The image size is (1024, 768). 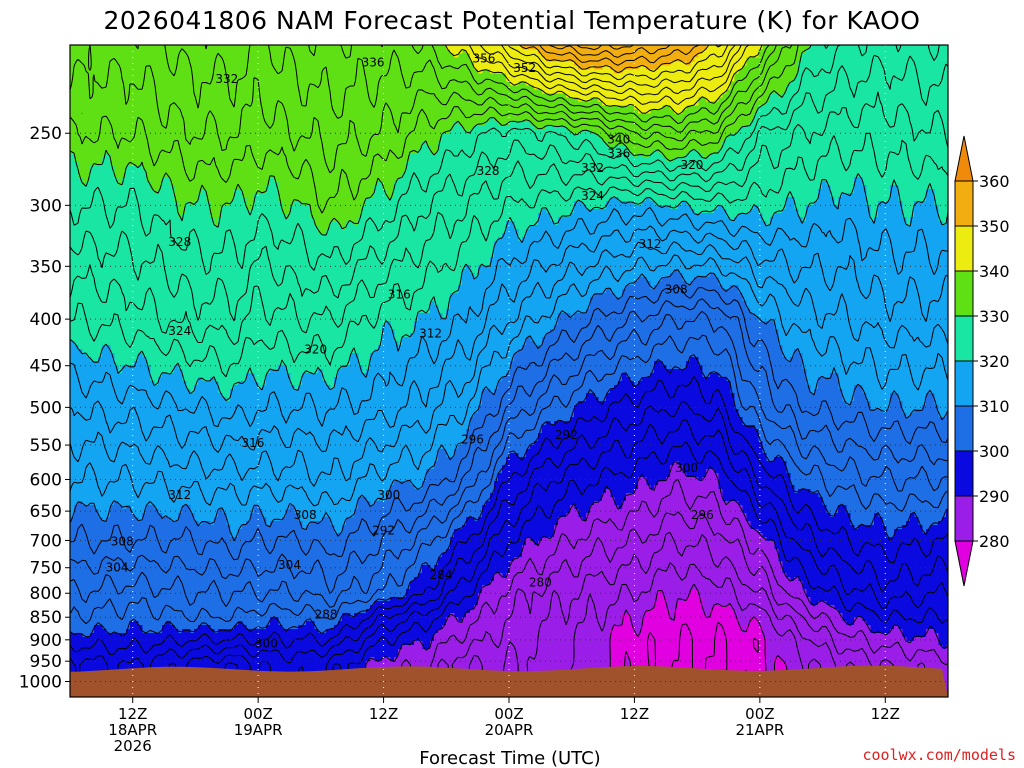 What do you see at coordinates (994, 181) in the screenshot?
I see `colorbar-tick-label: 360` at bounding box center [994, 181].